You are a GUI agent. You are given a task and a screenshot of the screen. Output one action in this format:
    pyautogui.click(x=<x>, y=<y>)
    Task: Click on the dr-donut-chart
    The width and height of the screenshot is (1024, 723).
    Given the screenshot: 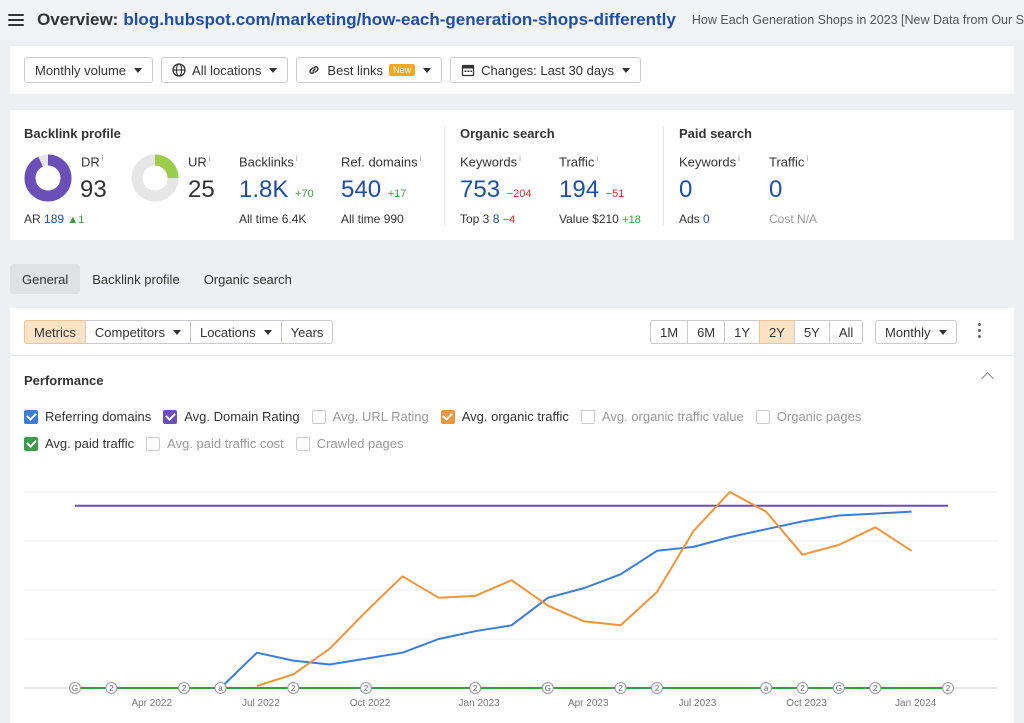 What is the action you would take?
    pyautogui.click(x=48, y=178)
    